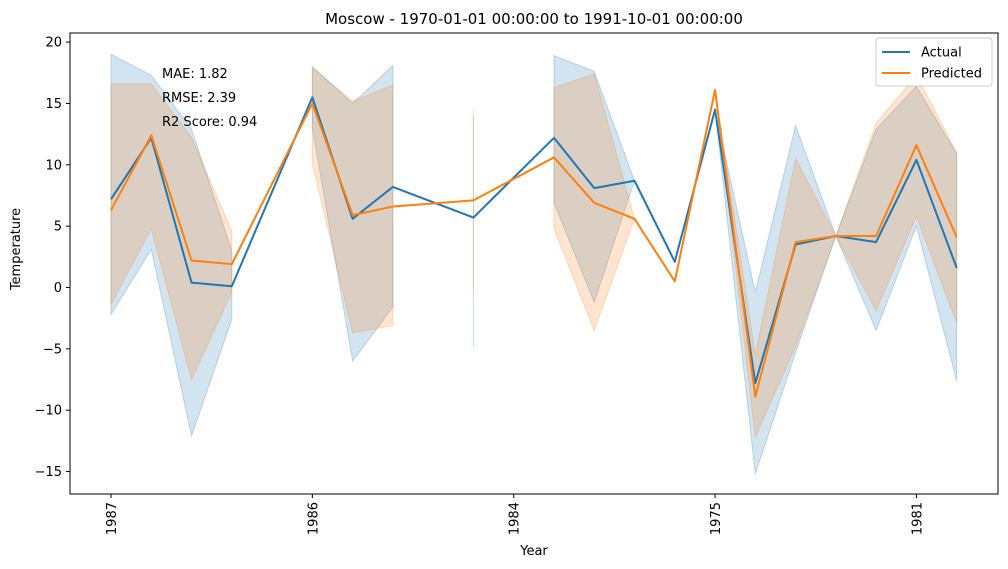 The width and height of the screenshot is (1008, 569). Describe the element at coordinates (112, 518) in the screenshot. I see `x-tick-label: 1987` at that location.